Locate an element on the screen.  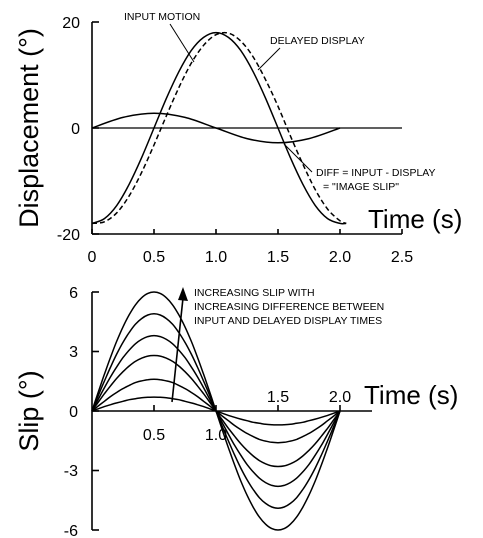
slip-ytick-label: 6 is located at coordinates (73, 293).